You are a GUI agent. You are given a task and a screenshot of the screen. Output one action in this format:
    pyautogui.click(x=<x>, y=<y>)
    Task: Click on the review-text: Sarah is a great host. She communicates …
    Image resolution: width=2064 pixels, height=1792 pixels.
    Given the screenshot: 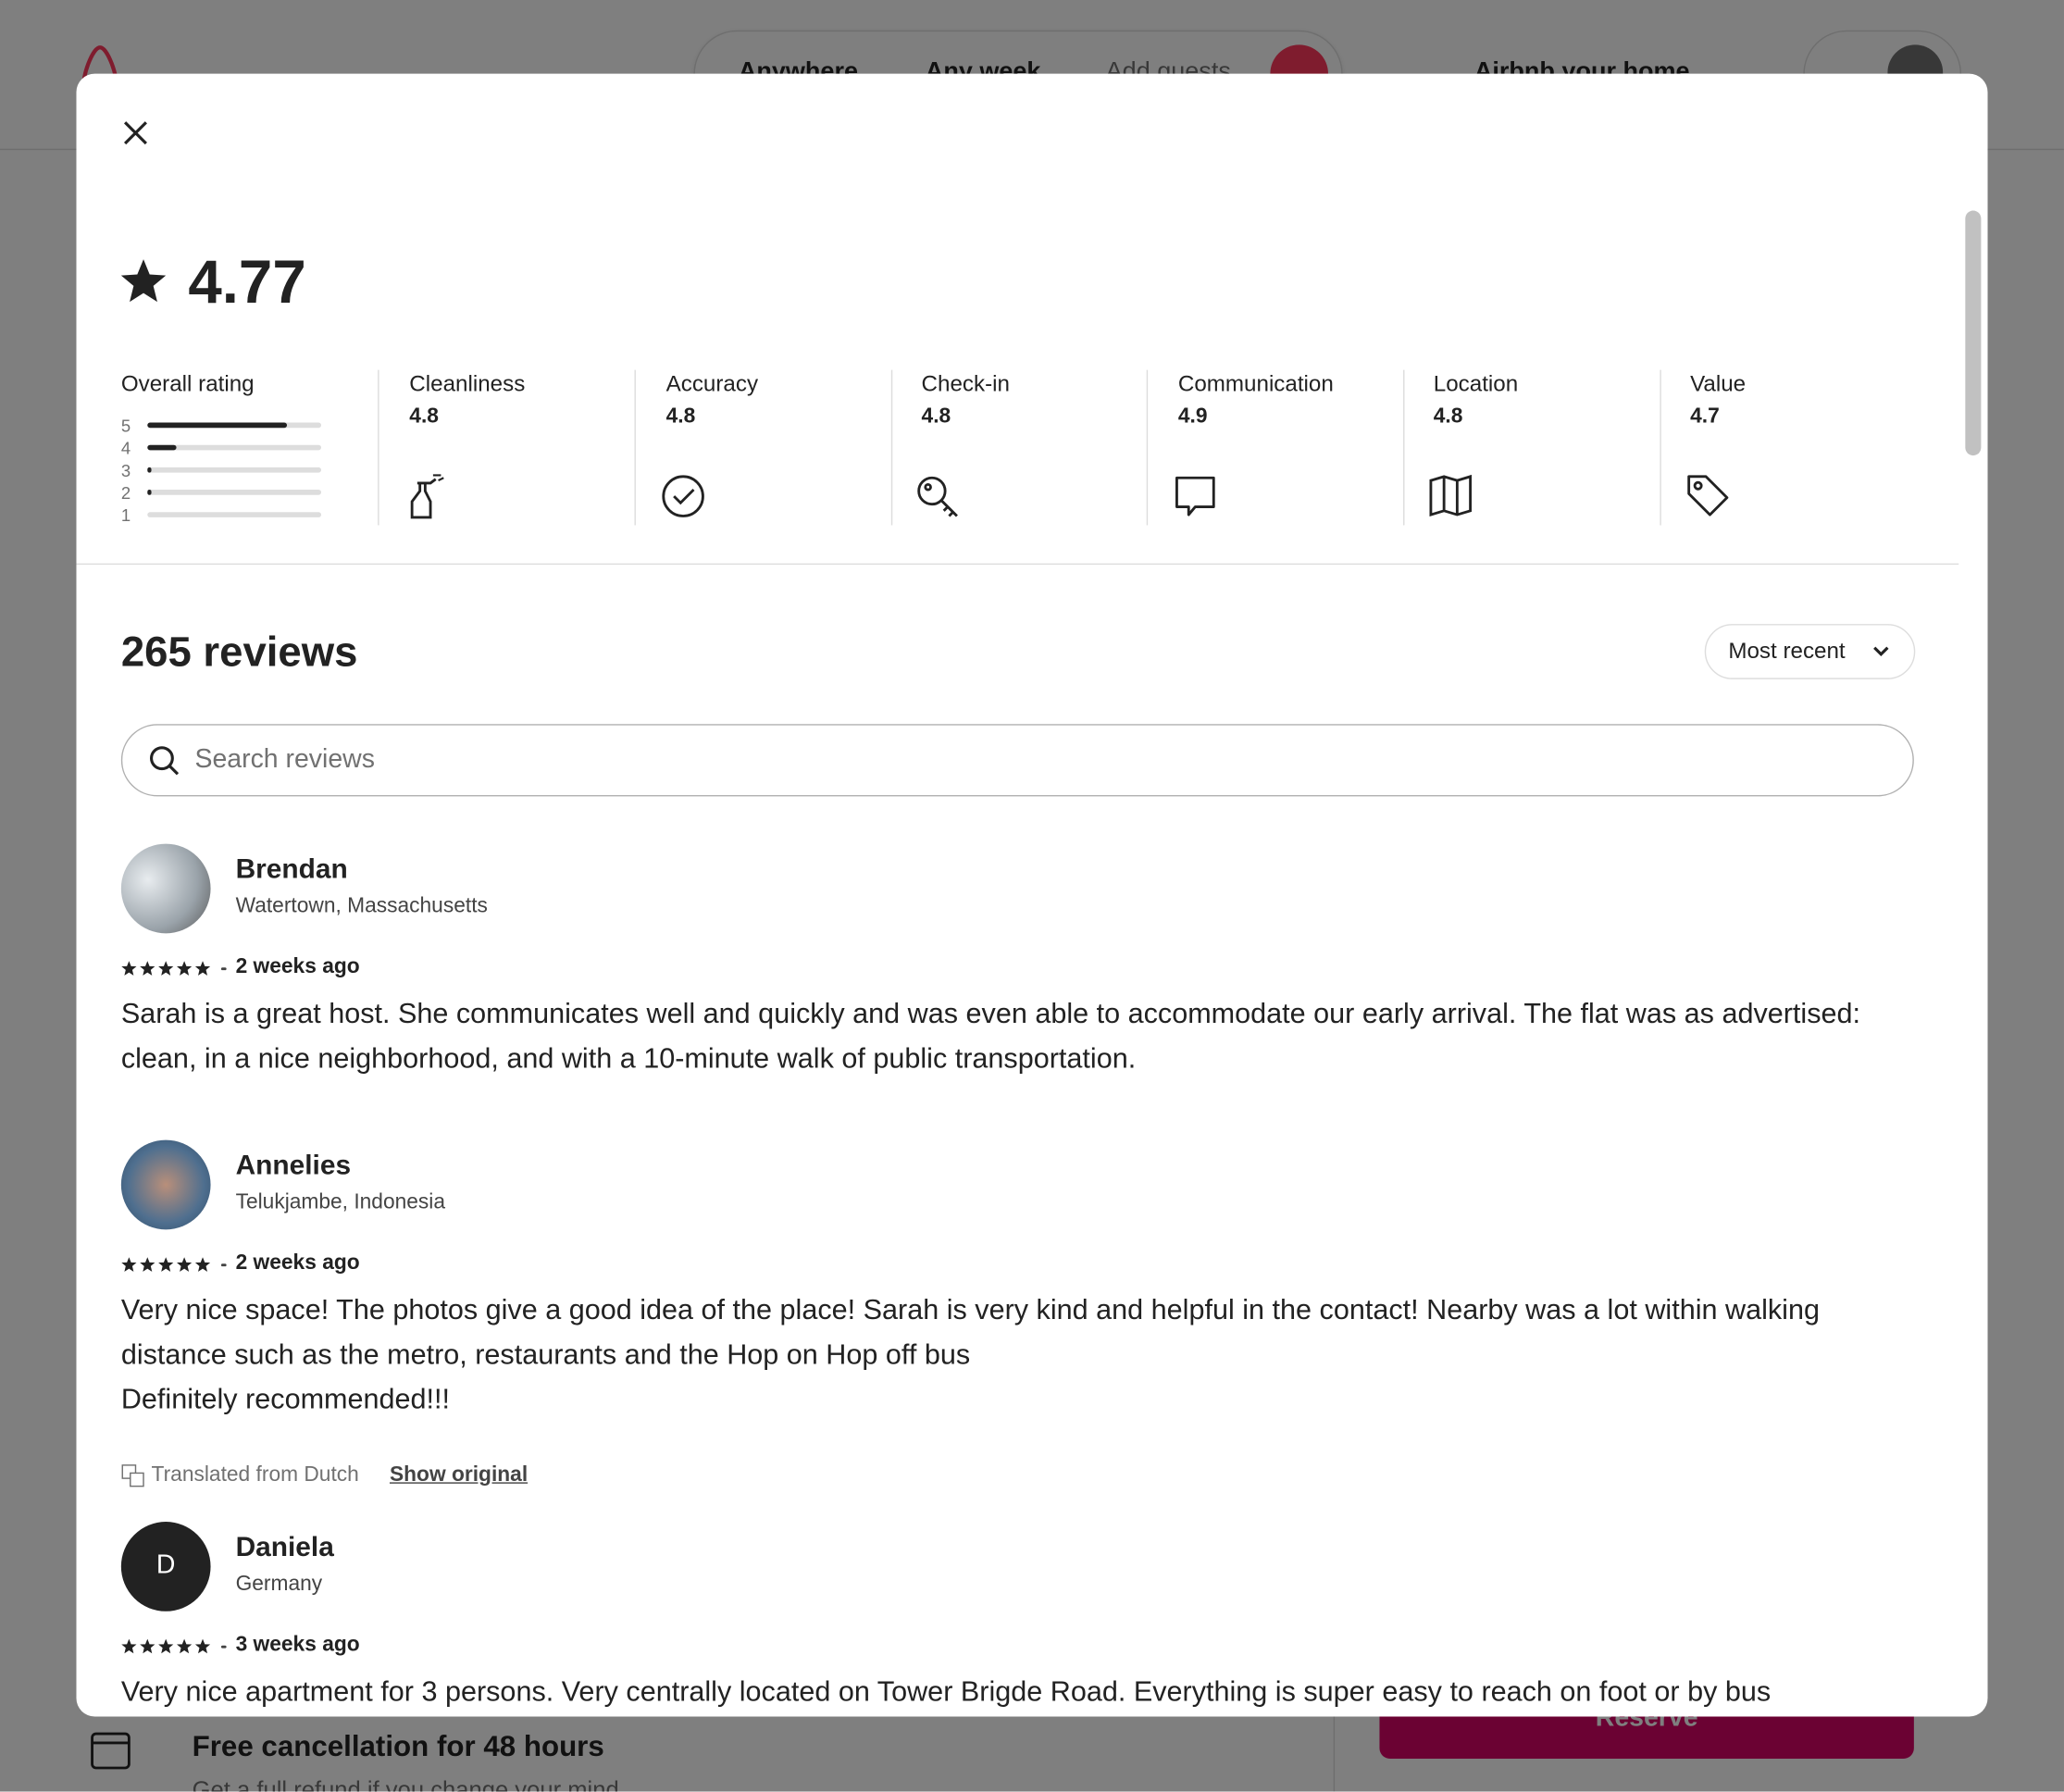 What is the action you would take?
    pyautogui.click(x=990, y=1036)
    